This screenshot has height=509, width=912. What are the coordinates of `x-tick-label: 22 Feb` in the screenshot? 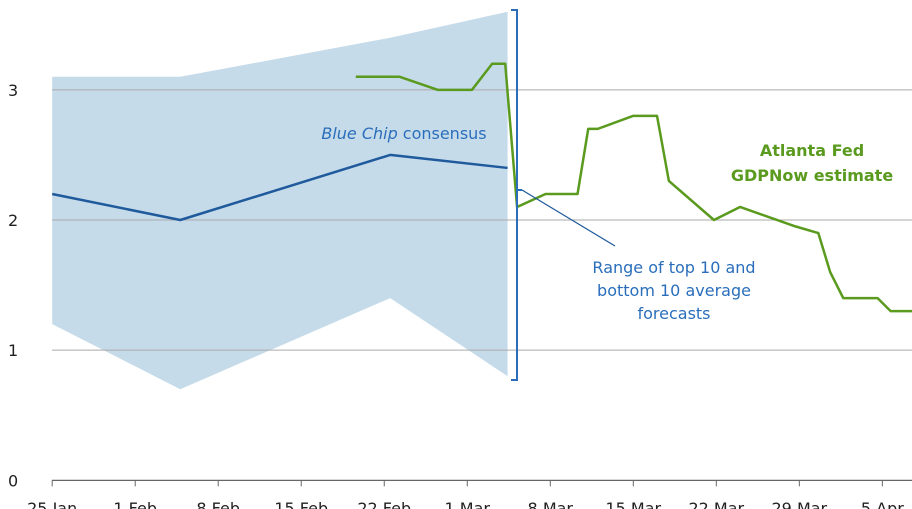 It's located at (384, 504).